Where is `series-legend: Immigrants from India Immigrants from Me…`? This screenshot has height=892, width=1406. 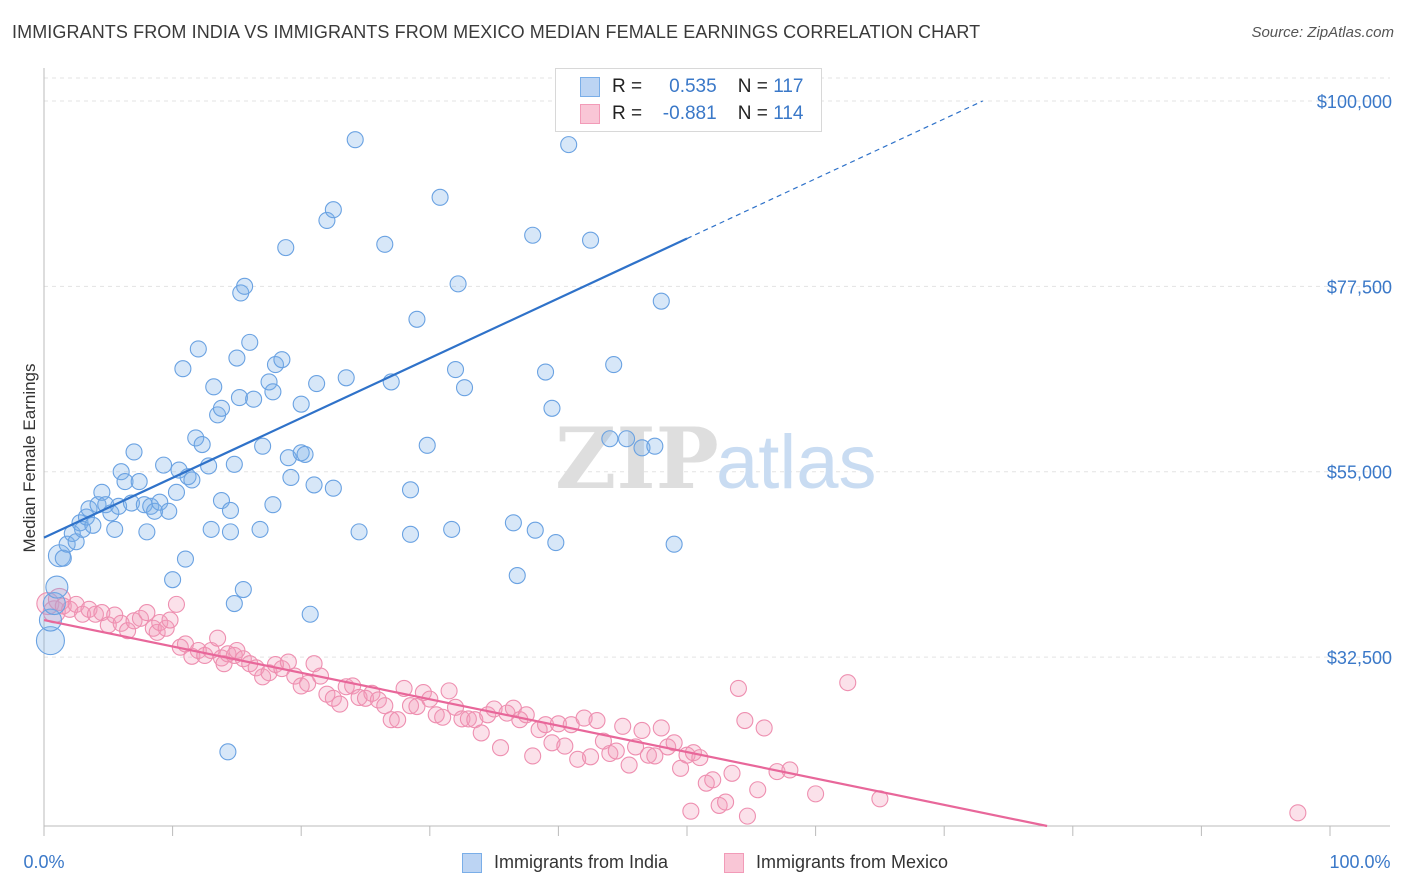 series-legend: Immigrants from India Immigrants from Me… is located at coordinates (703, 865).